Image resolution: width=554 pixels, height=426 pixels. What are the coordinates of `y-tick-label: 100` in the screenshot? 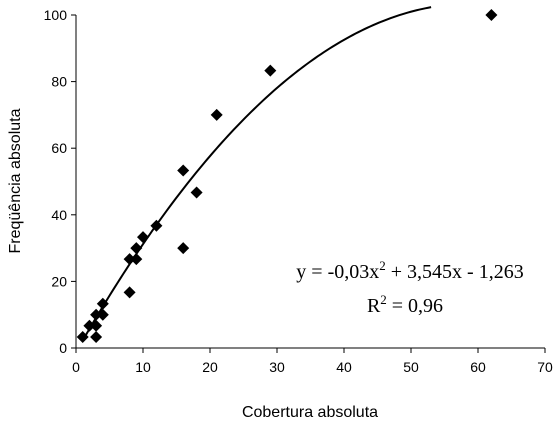 It's located at (56, 15).